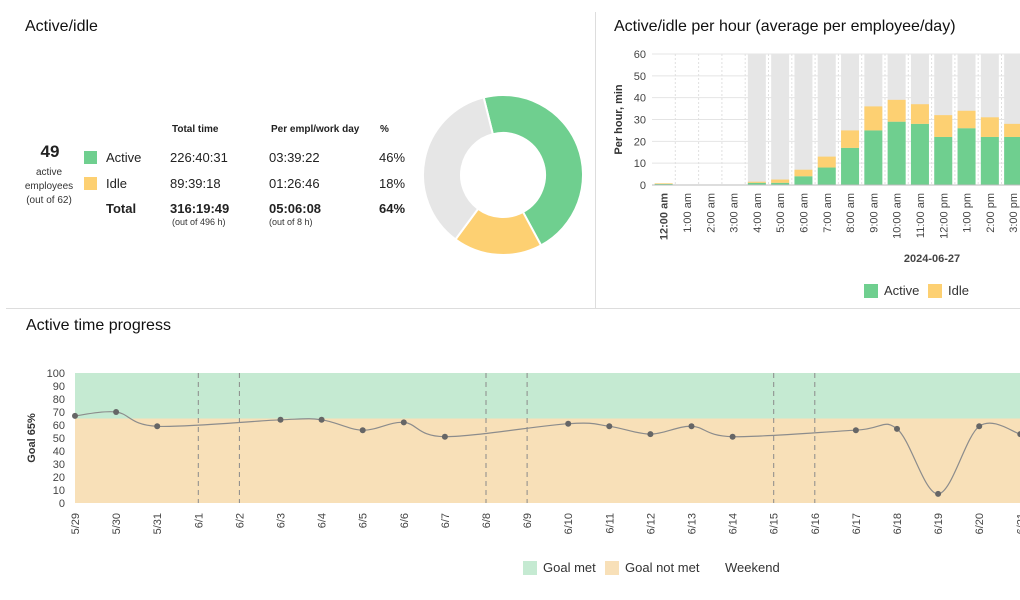 This screenshot has width=1020, height=600. What do you see at coordinates (158, 523) in the screenshot?
I see `progress-x-tick-label: 5/31` at bounding box center [158, 523].